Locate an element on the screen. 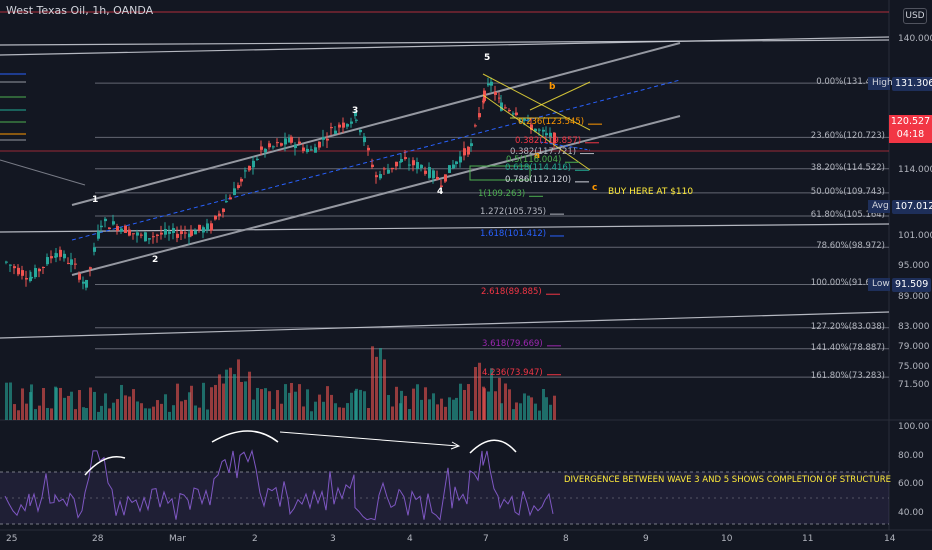 The width and height of the screenshot is (932, 550). divergence-arc is located at coordinates (105, 466).